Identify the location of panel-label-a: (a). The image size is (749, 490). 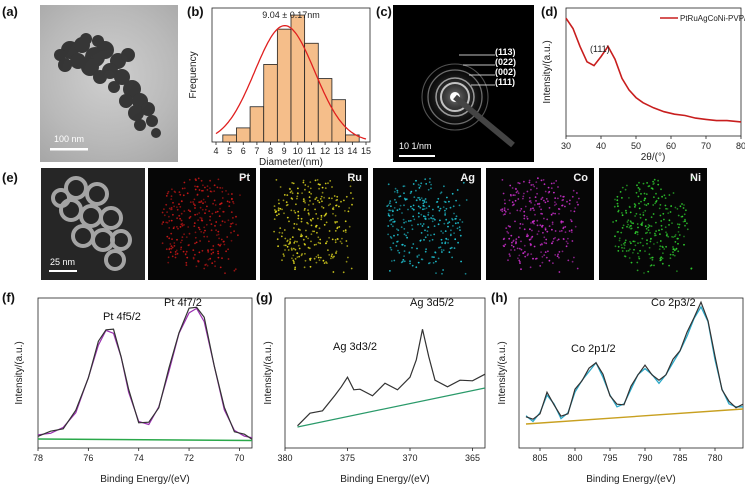
(10, 11).